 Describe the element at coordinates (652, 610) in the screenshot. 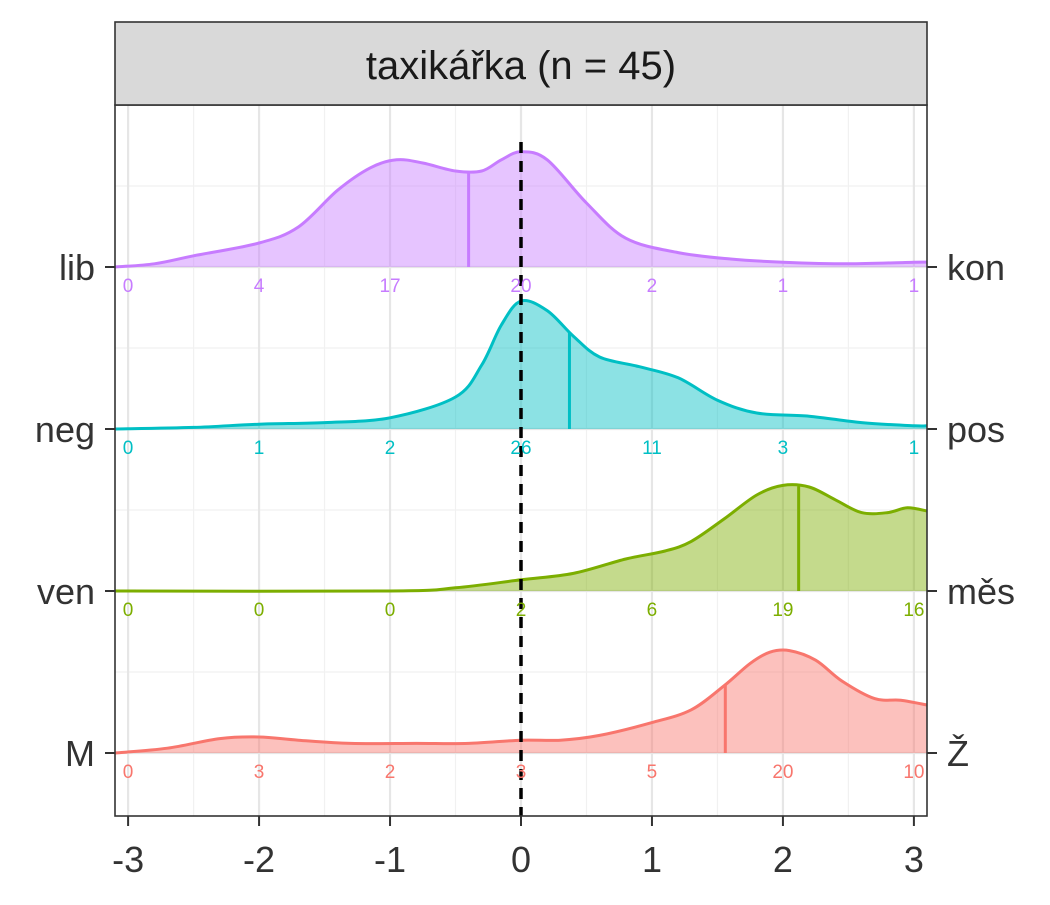

I see `count-label: 6` at that location.